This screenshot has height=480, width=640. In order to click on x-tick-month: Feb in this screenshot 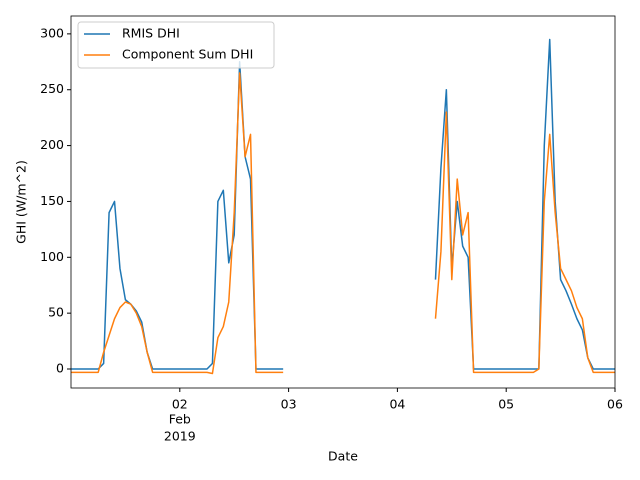, I will do `click(180, 419)`.